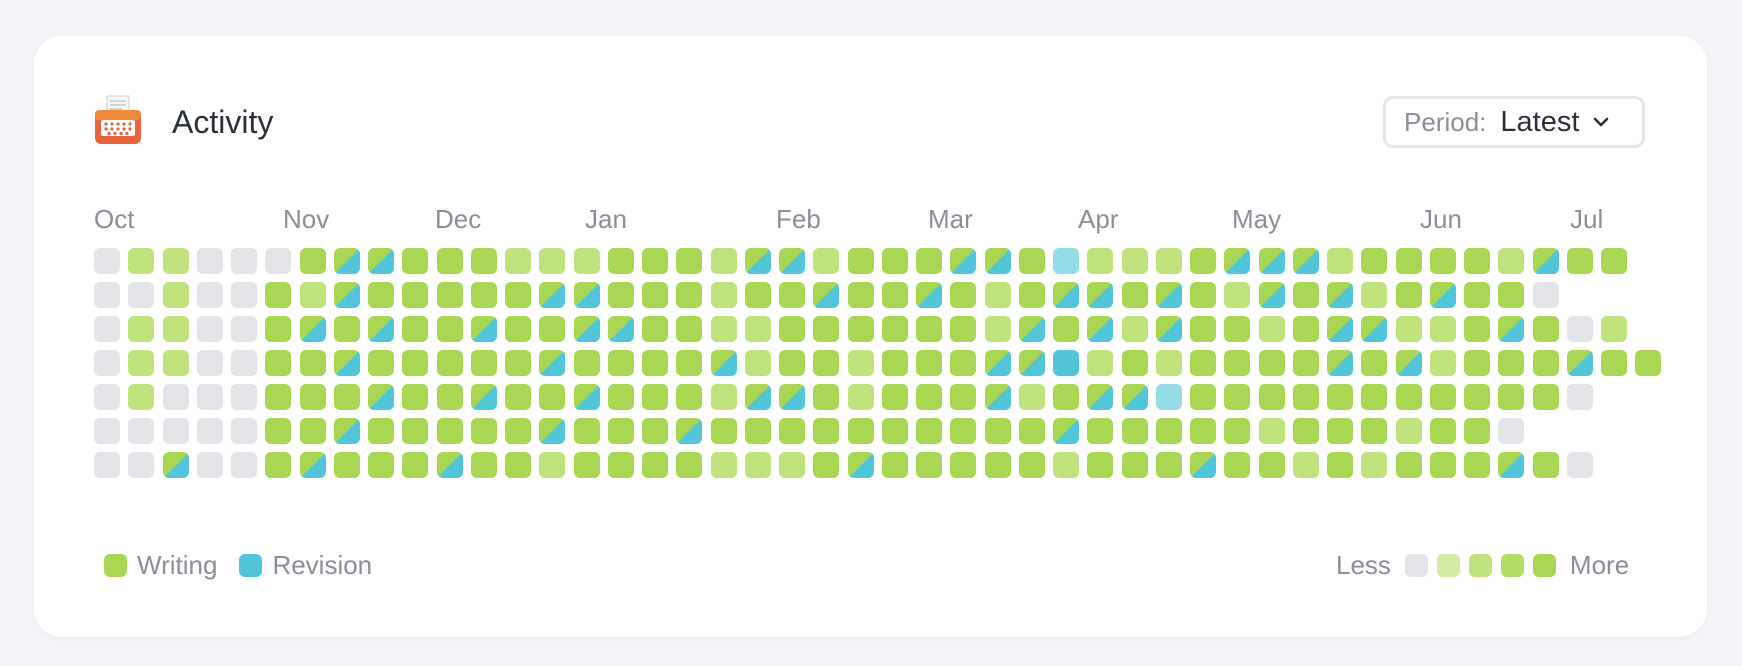 Image resolution: width=1742 pixels, height=666 pixels. Describe the element at coordinates (249, 565) in the screenshot. I see `type-legend: Writing Revision` at that location.